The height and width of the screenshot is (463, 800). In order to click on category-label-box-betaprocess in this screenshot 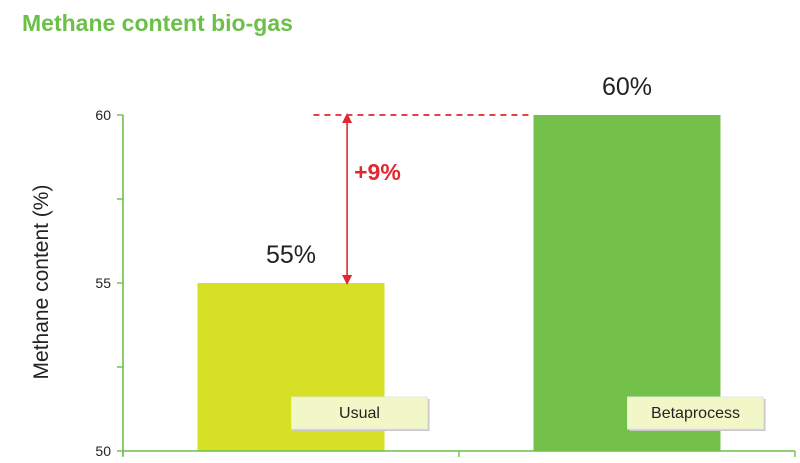, I will do `click(695, 413)`.